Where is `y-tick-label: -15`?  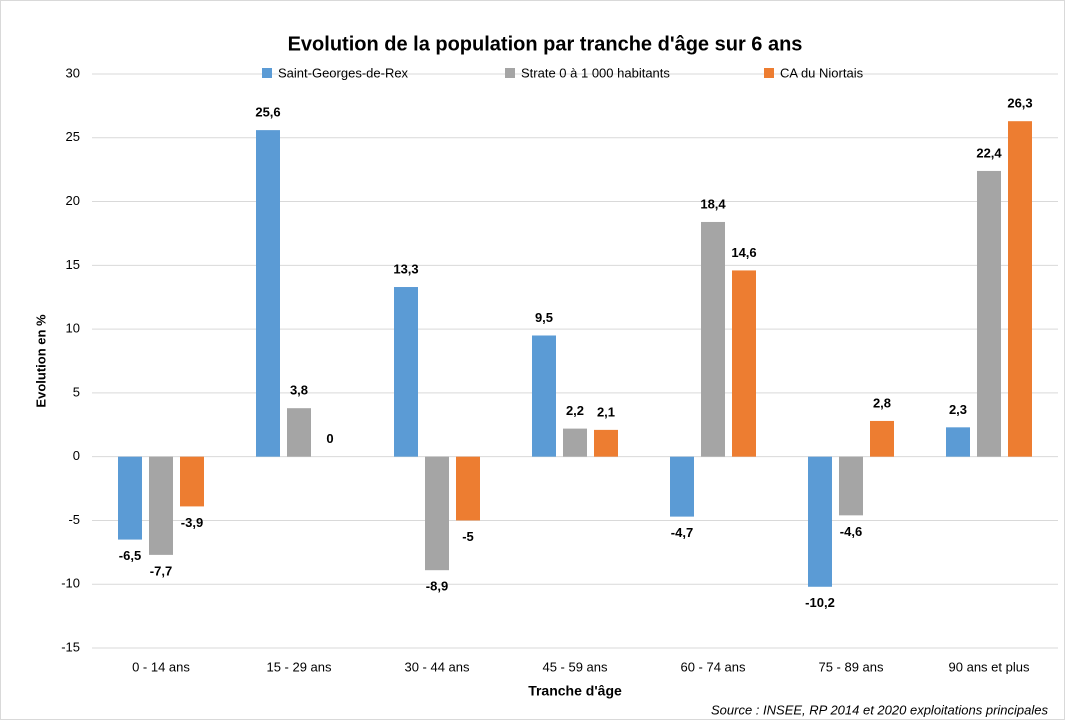
y-tick-label: -15 is located at coordinates (70, 646).